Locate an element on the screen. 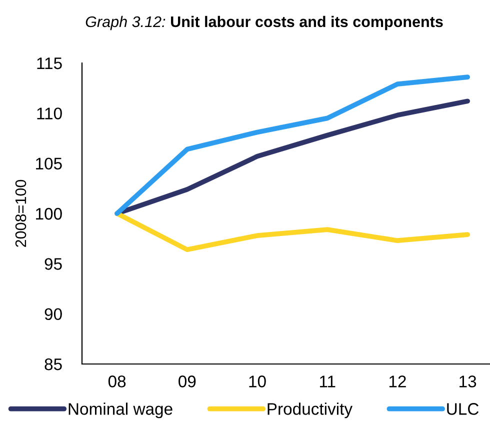 This screenshot has height=431, width=490. y-tick-label: 90 is located at coordinates (53, 314).